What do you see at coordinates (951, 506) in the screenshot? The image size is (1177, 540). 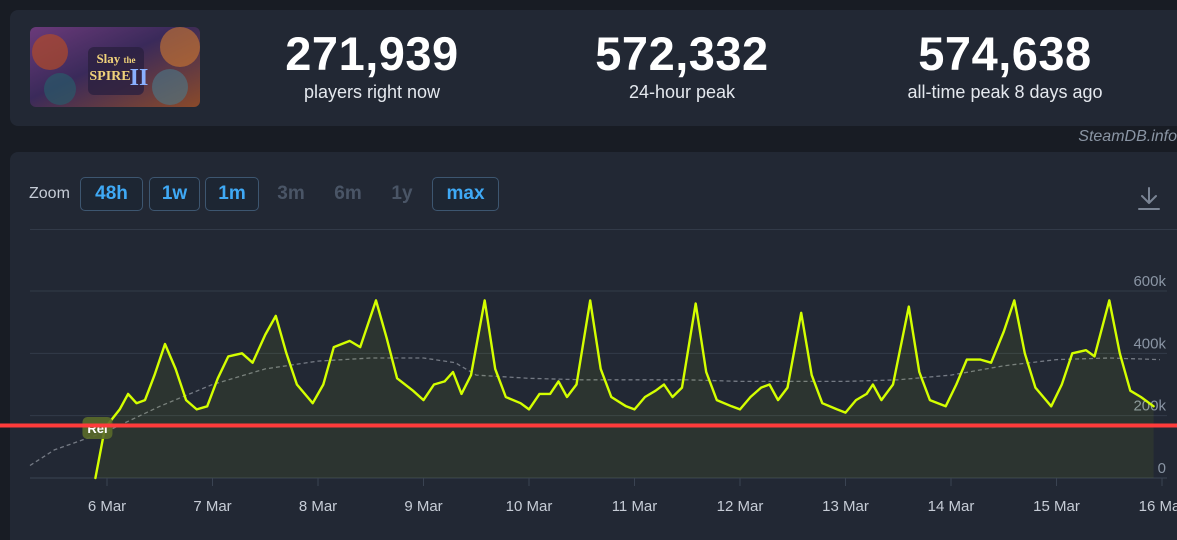 I see `x-tick-label: 14 Mar` at bounding box center [951, 506].